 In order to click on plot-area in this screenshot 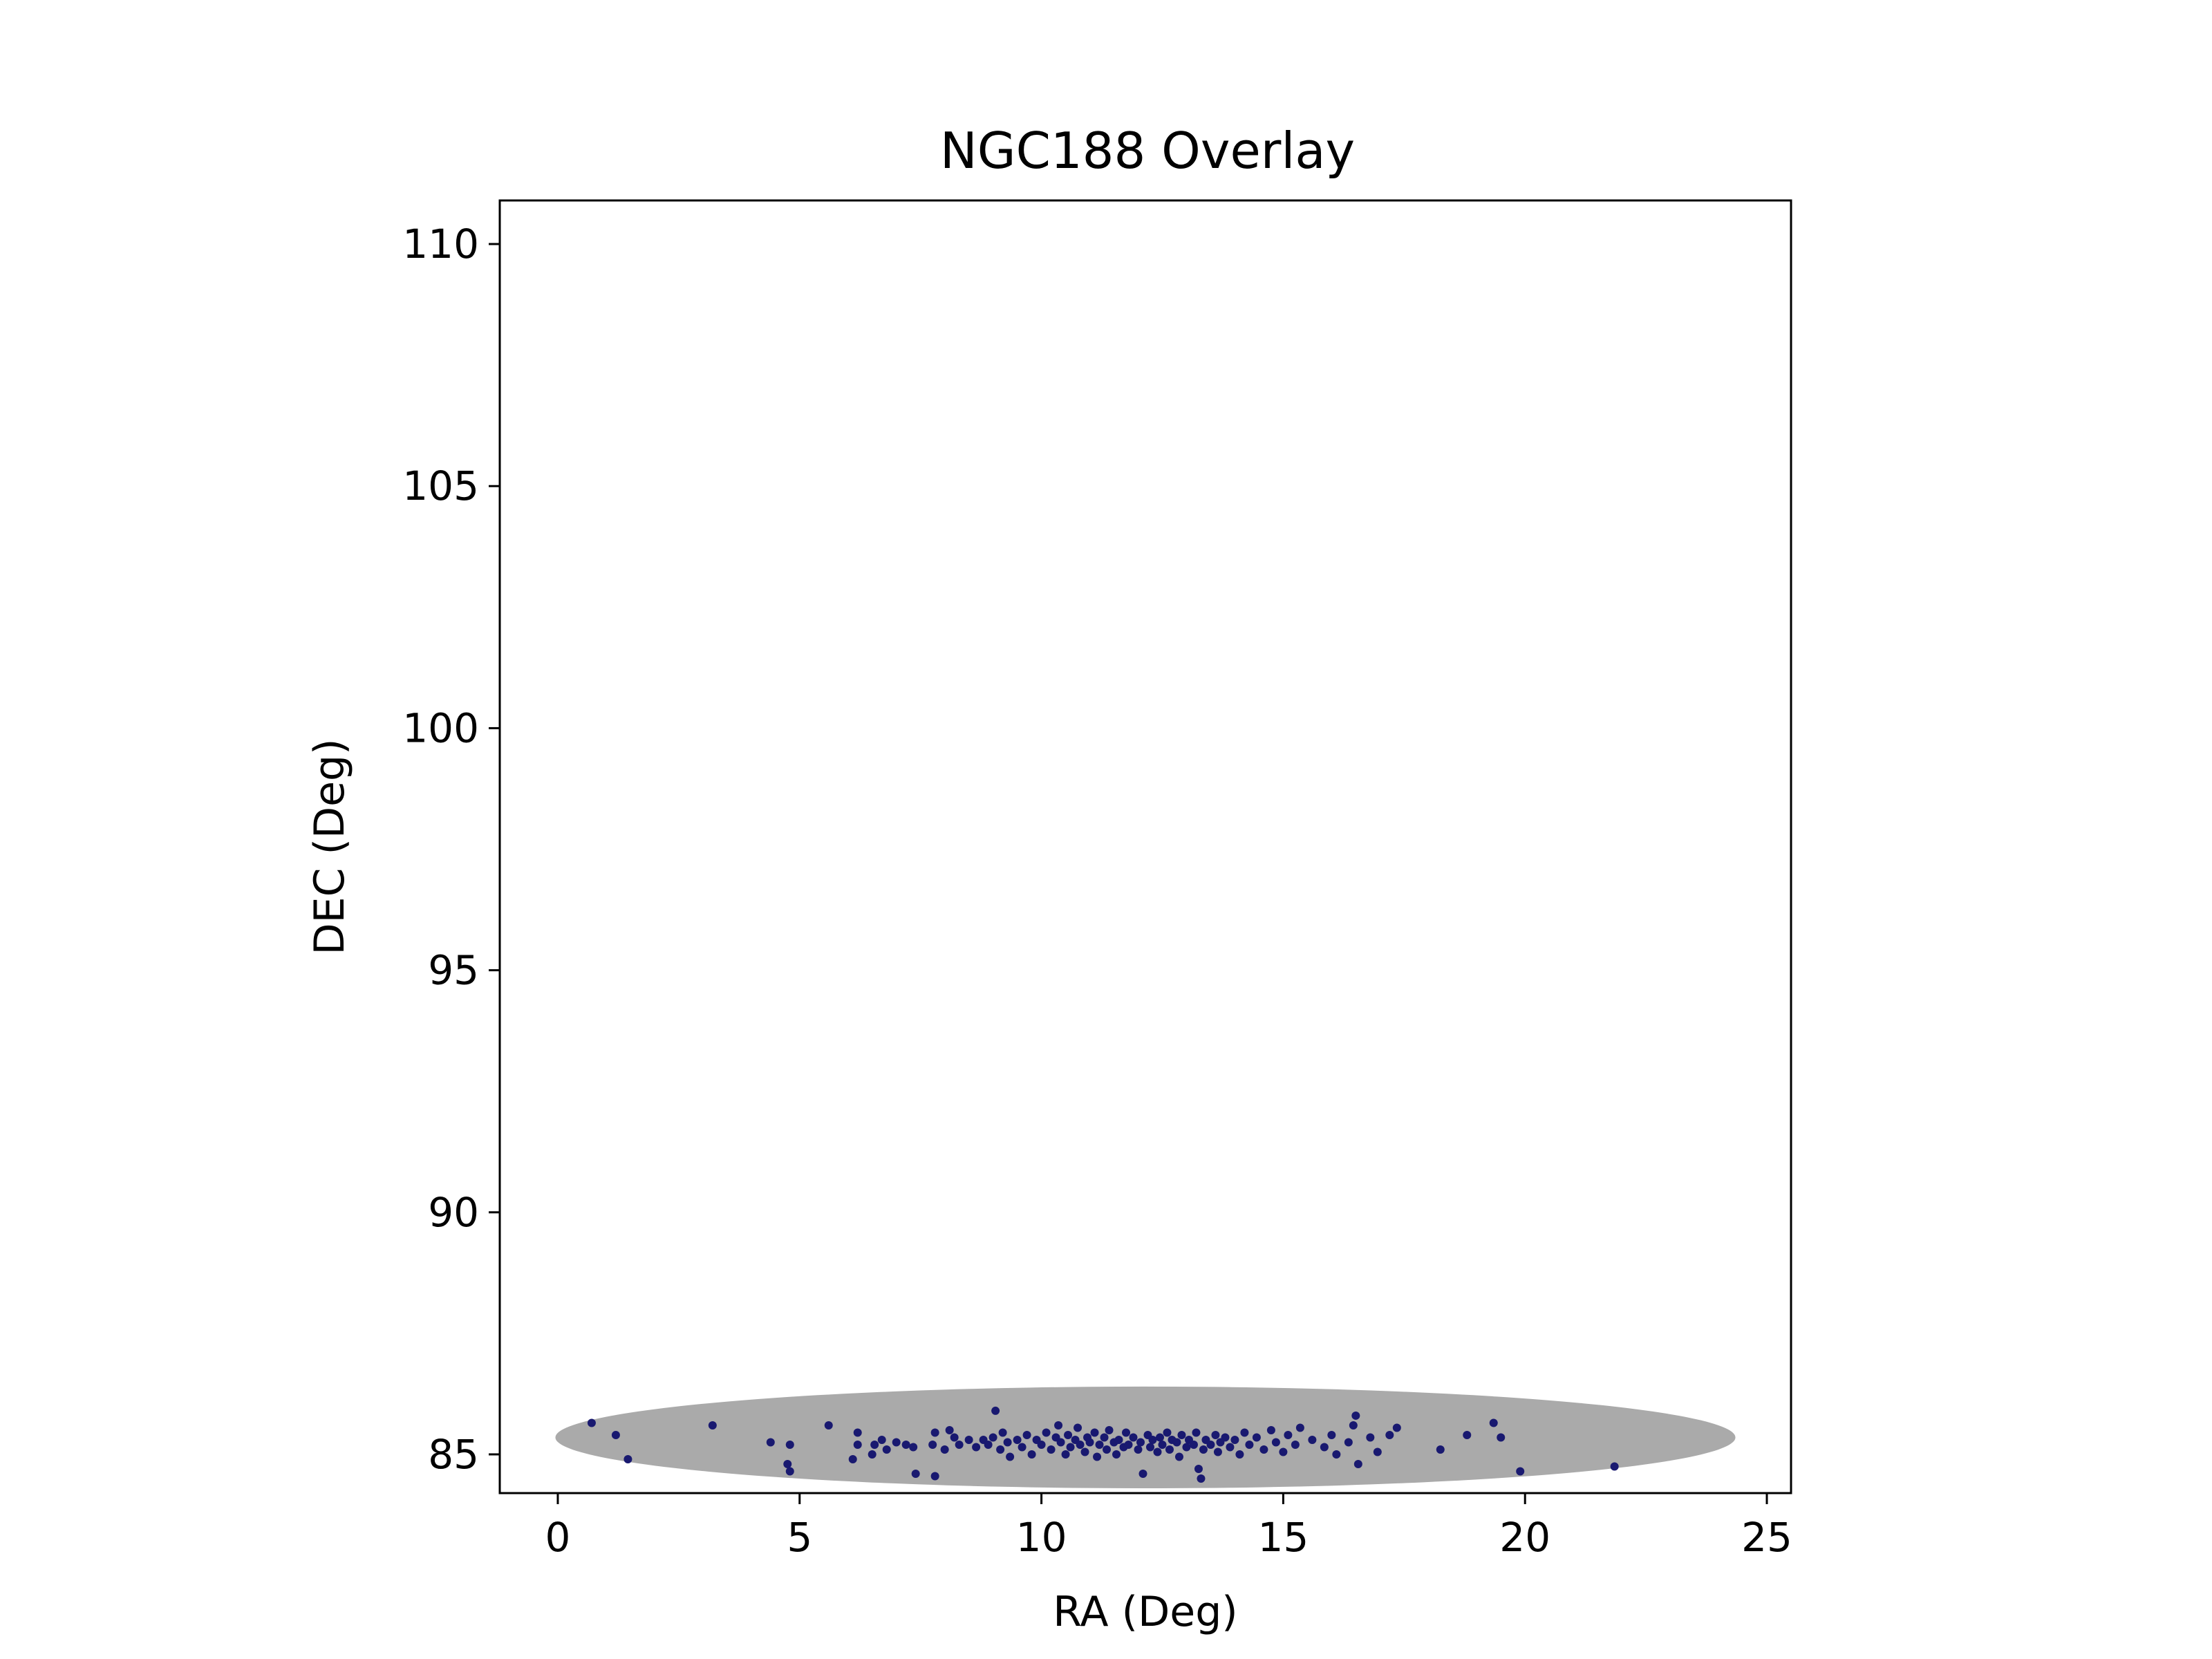, I will do `click(1145, 1437)`.